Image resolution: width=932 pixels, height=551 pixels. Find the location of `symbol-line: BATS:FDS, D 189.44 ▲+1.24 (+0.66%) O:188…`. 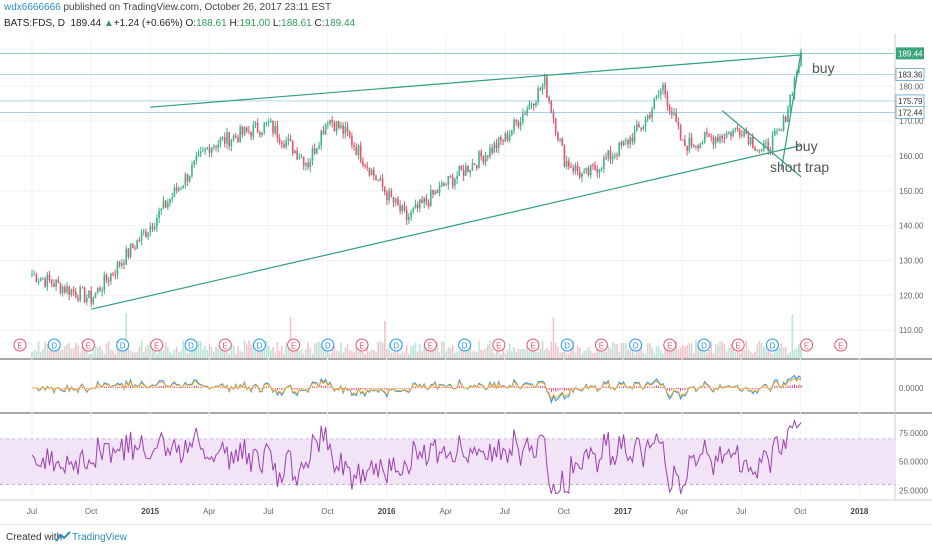

symbol-line: BATS:FDS, D 189.44 ▲+1.24 (+0.66%) O:188… is located at coordinates (179, 23).